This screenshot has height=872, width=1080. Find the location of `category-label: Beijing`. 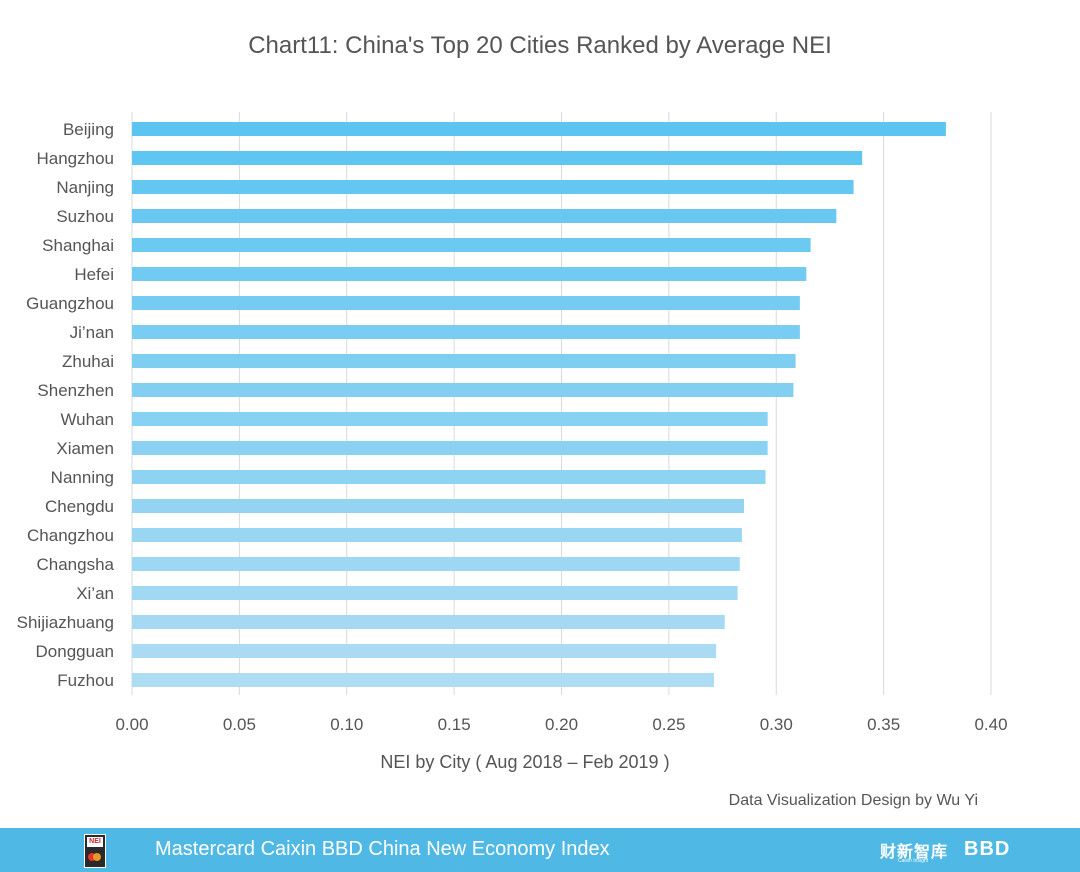

category-label: Beijing is located at coordinates (88, 129).